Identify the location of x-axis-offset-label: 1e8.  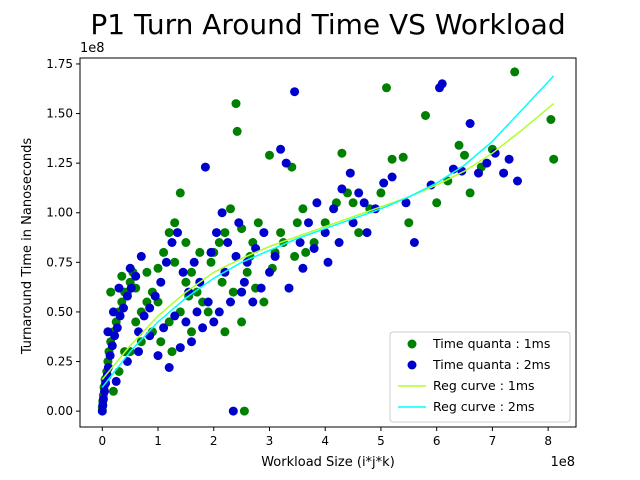
(562, 462).